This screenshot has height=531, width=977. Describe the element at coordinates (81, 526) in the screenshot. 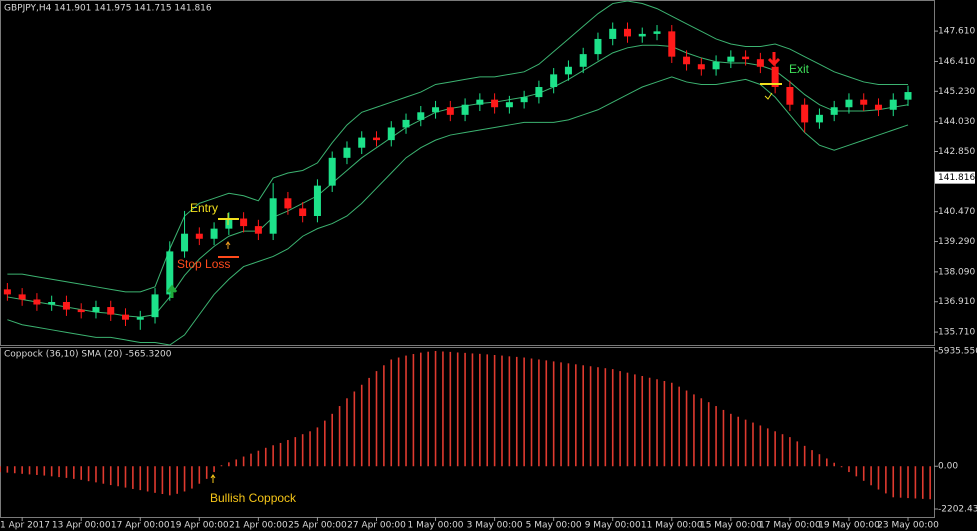

I see `x-tick-label: 13 Apr 00:00` at that location.